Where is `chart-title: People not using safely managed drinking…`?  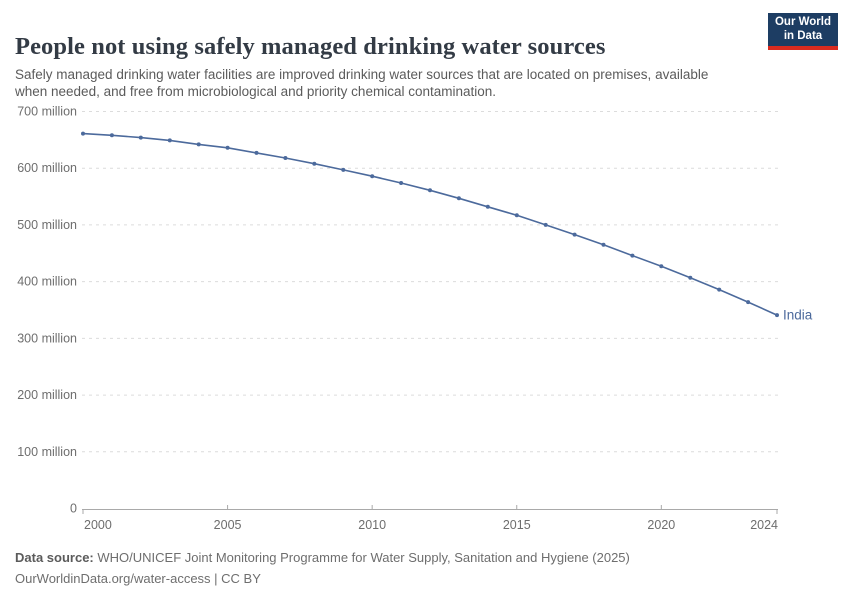 chart-title: People not using safely managed drinking… is located at coordinates (310, 47).